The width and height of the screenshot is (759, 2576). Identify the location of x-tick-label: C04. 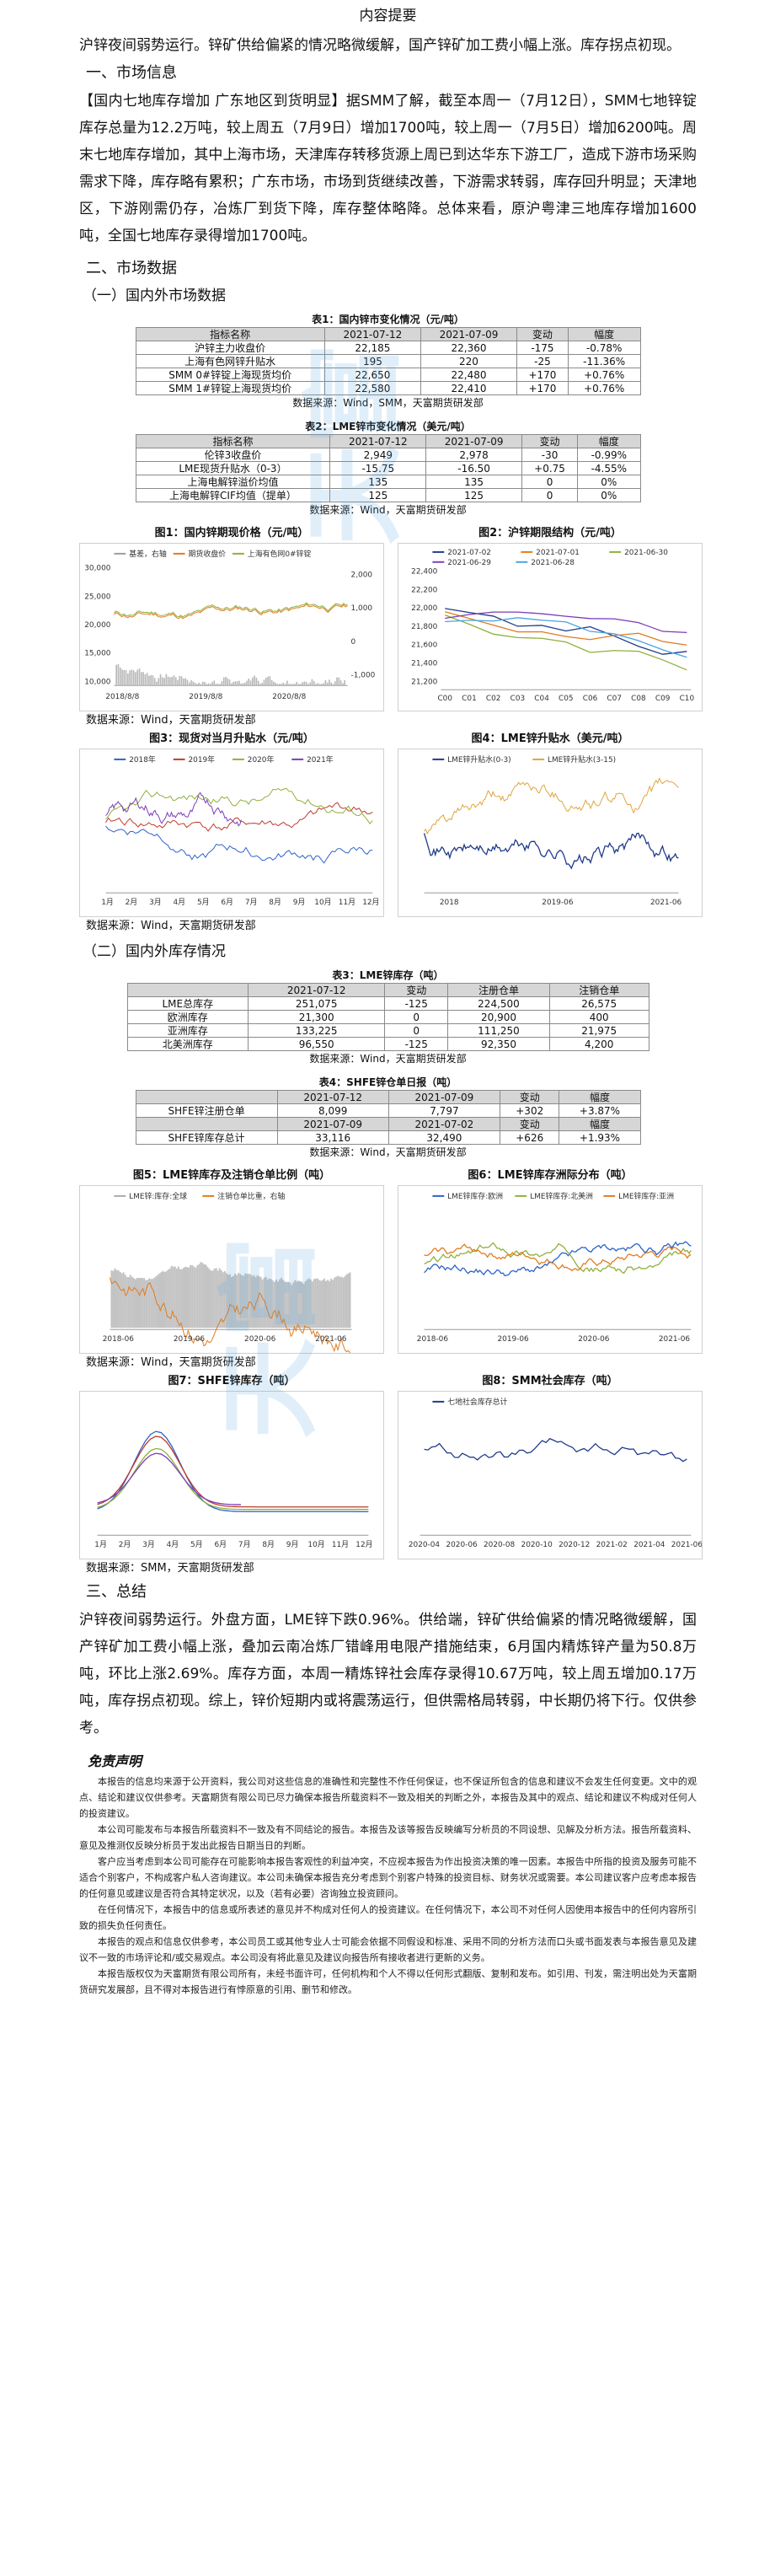
(541, 699).